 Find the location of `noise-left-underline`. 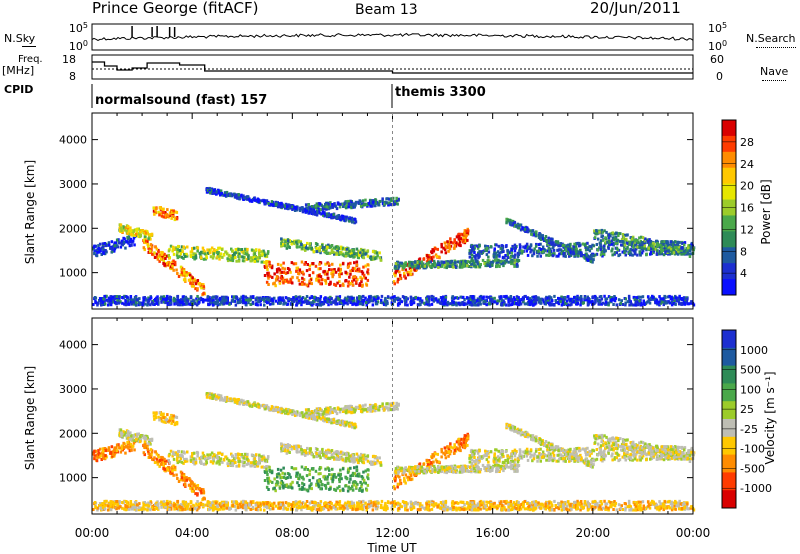

noise-left-underline is located at coordinates (29, 46).